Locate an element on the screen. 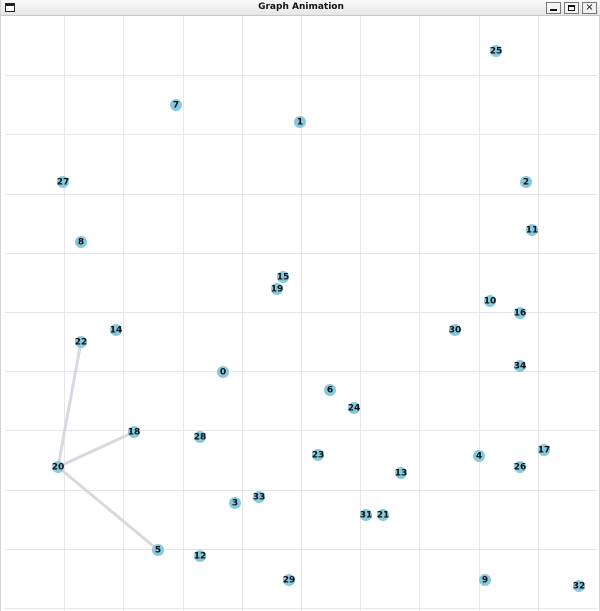  node-label: 20 is located at coordinates (58, 468).